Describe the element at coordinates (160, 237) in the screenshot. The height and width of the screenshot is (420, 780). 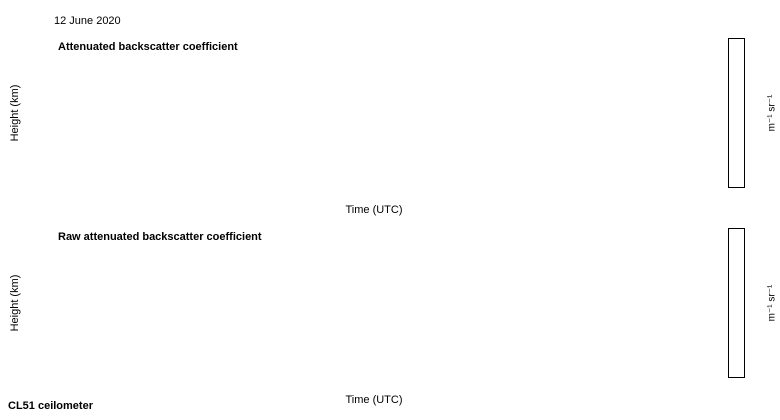
I see `plot-title-bottom: Raw attenuated backscatter coefficient` at that location.